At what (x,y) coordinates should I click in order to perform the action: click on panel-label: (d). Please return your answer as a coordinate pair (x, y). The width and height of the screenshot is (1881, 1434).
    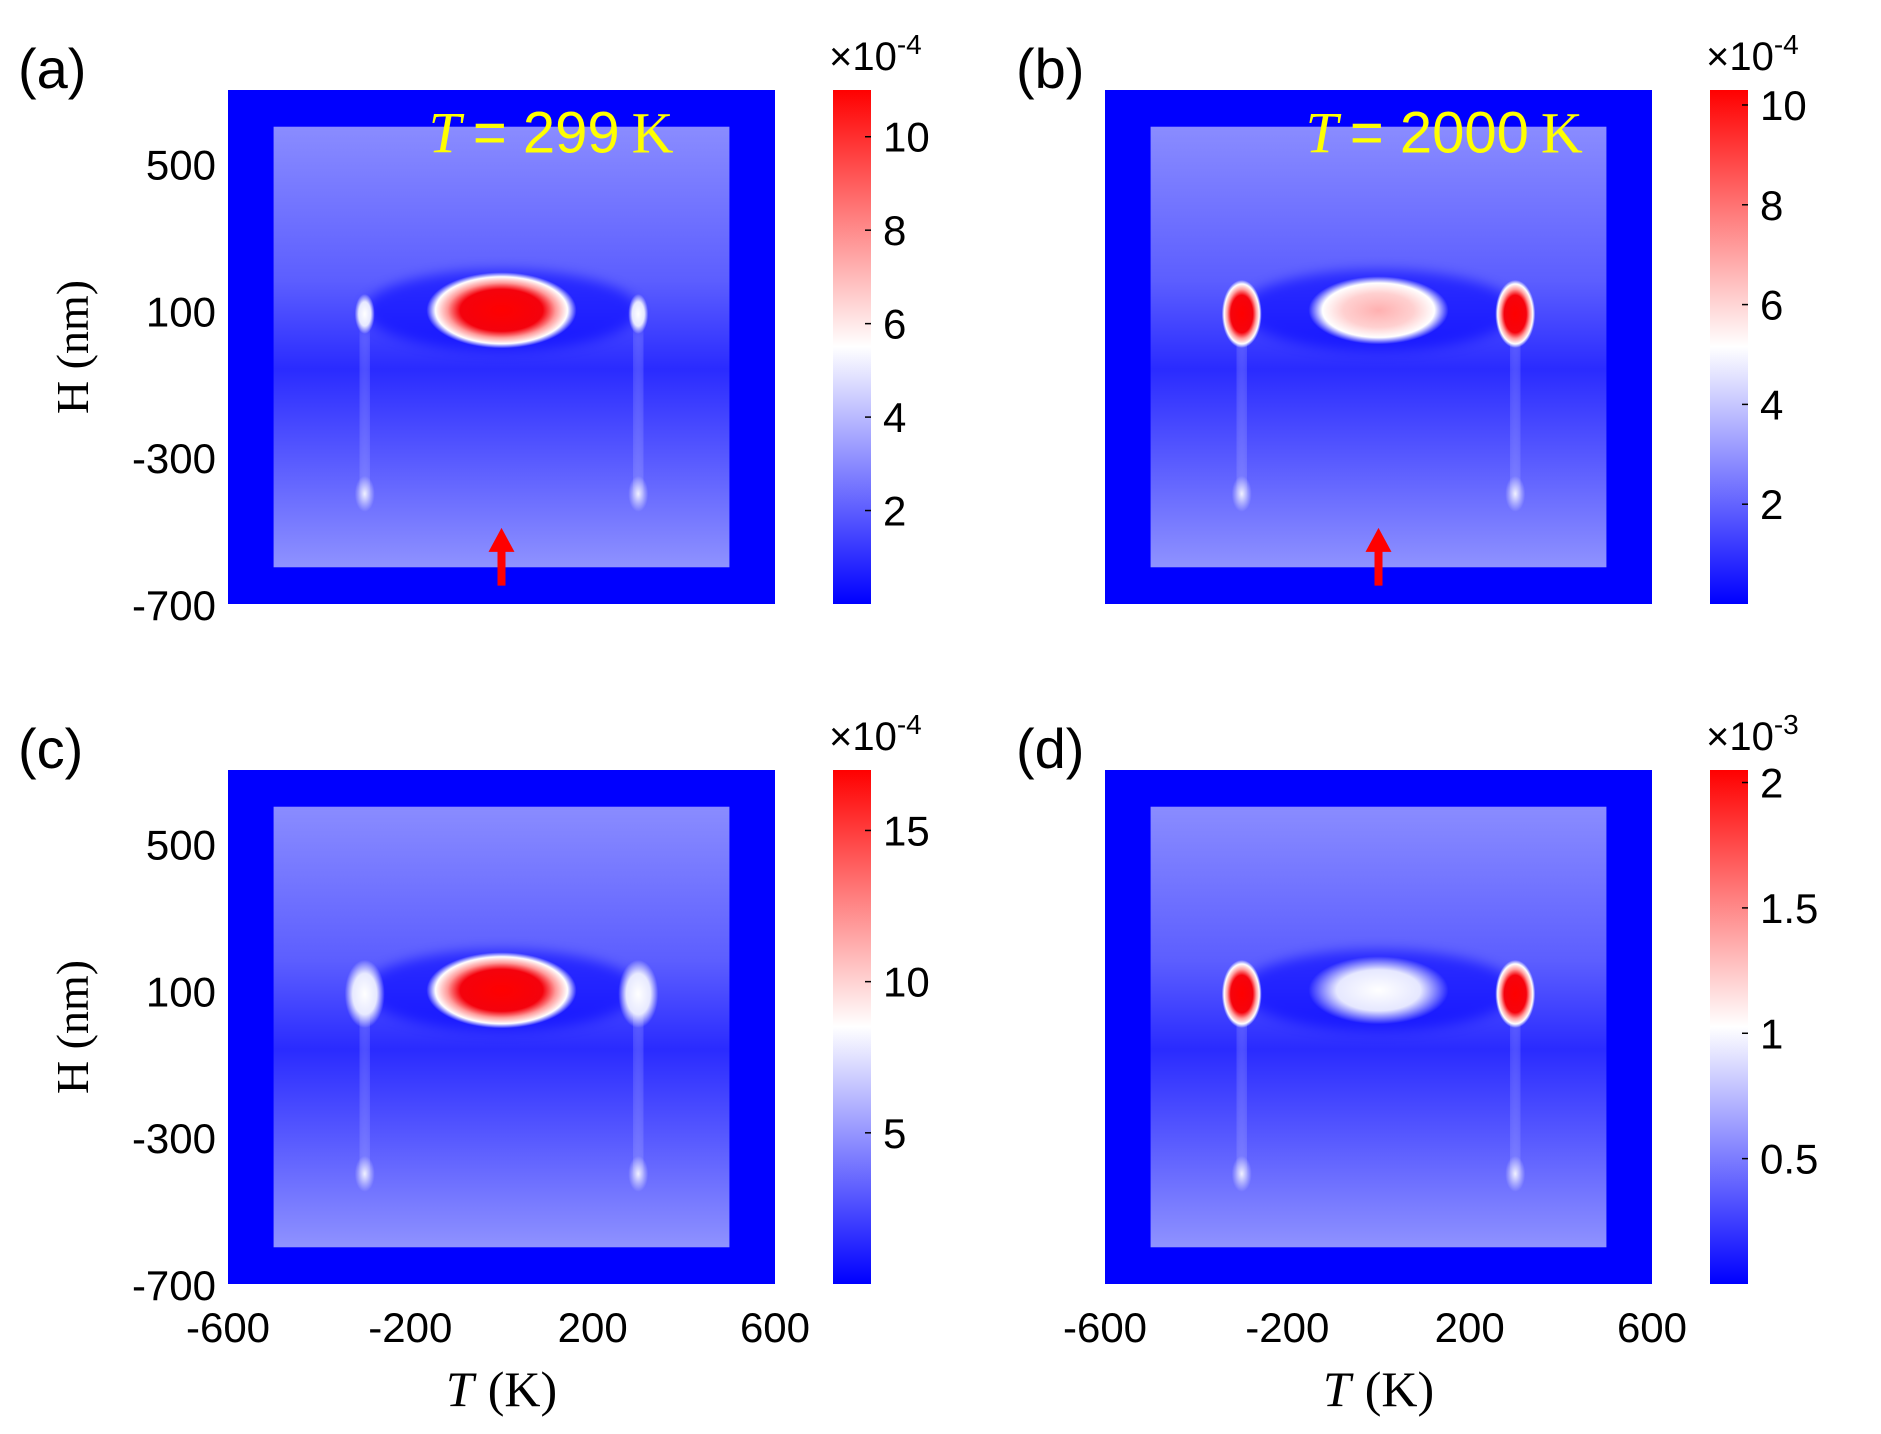
    Looking at the image, I should click on (1050, 748).